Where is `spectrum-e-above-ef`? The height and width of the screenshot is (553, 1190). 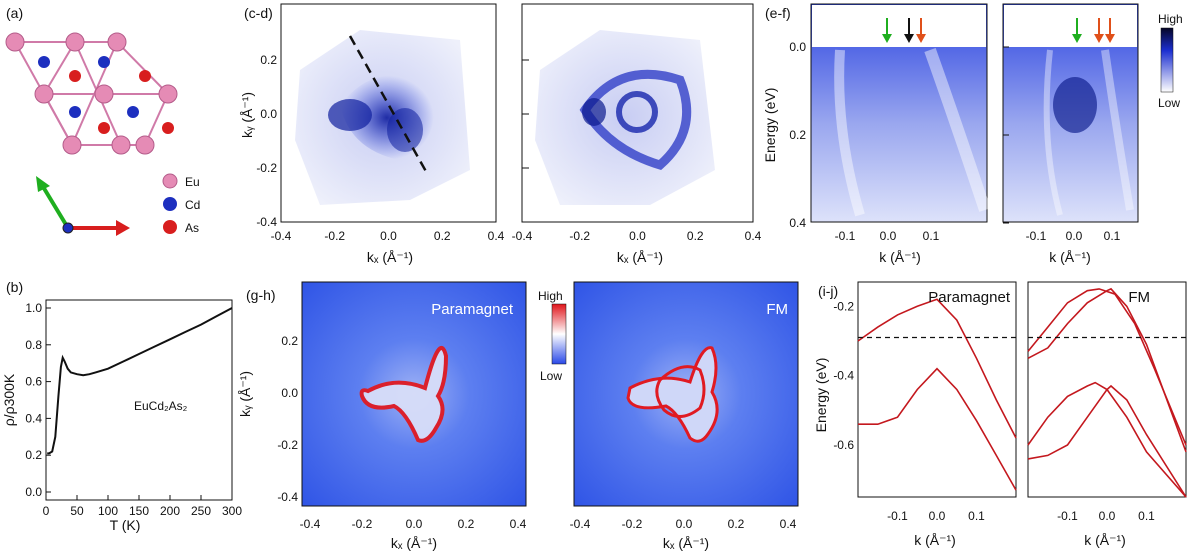
spectrum-e-above-ef is located at coordinates (899, 26).